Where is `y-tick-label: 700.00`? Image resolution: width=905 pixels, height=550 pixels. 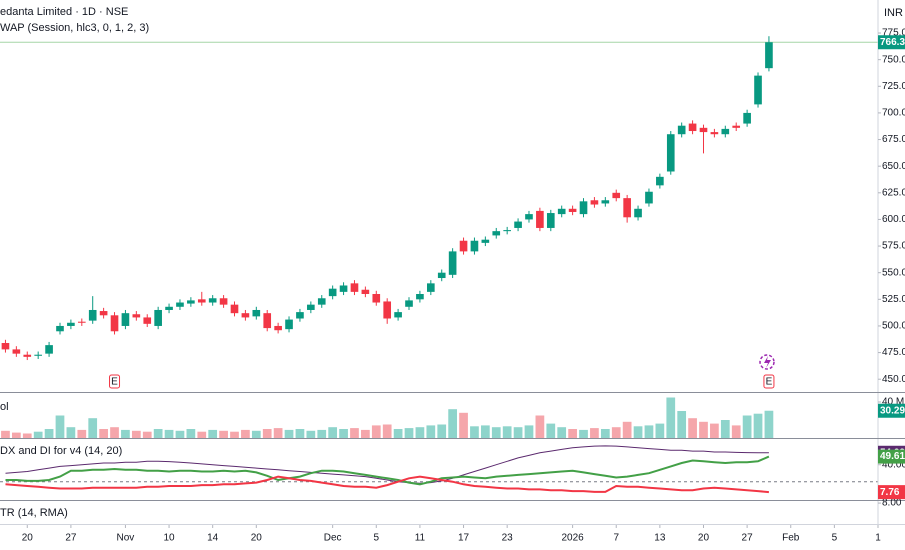 y-tick-label: 700.00 is located at coordinates (893, 113).